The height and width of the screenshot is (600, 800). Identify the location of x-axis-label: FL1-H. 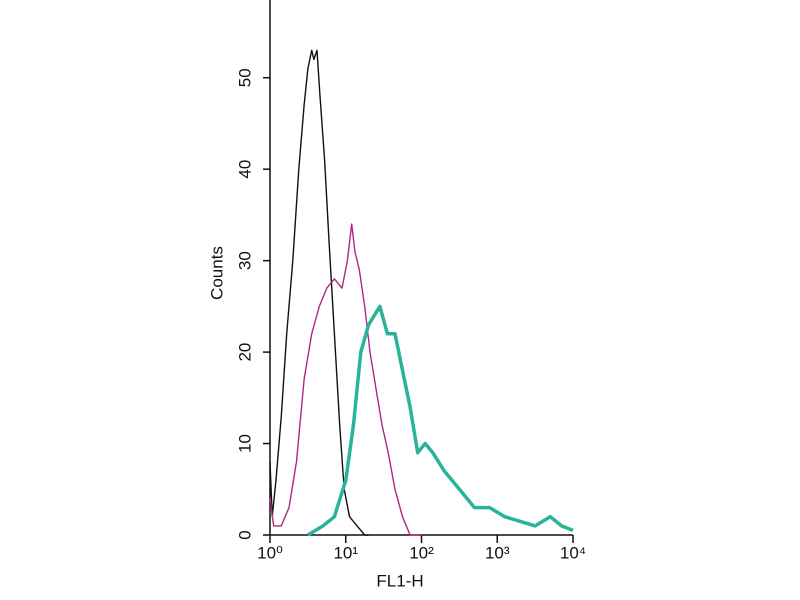
(399, 580).